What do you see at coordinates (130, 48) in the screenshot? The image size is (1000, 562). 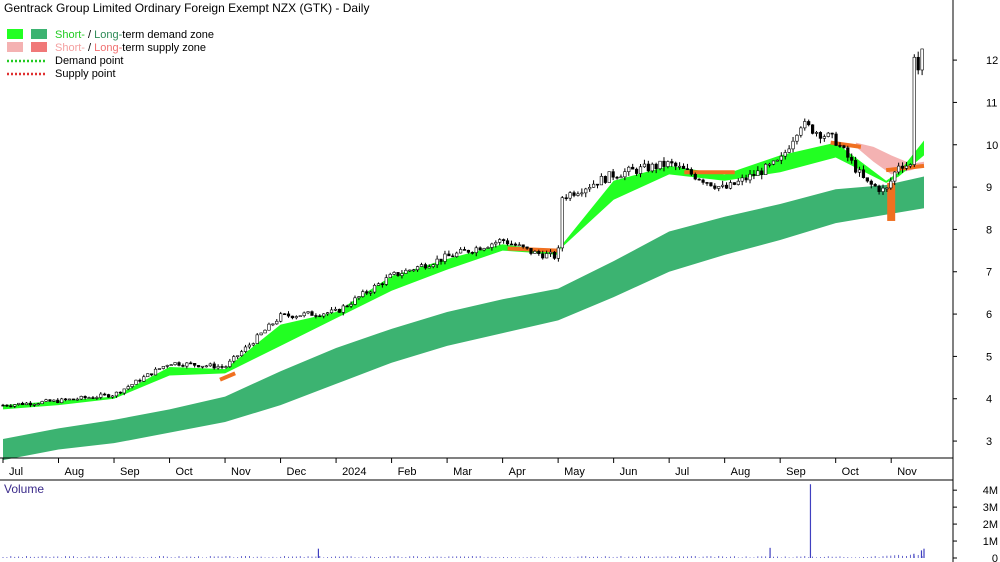 I see `legend-label: Short- / Long-term supply zone` at bounding box center [130, 48].